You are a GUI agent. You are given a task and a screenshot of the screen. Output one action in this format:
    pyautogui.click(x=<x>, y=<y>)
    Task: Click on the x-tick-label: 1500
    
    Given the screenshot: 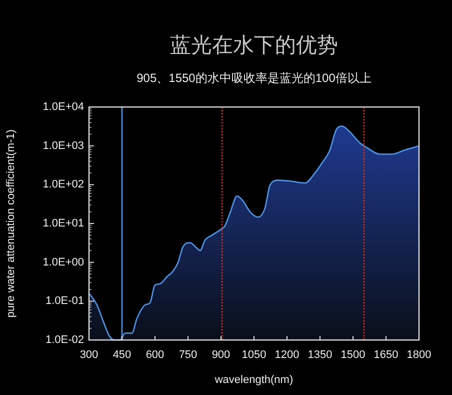 What is the action you would take?
    pyautogui.click(x=353, y=355)
    